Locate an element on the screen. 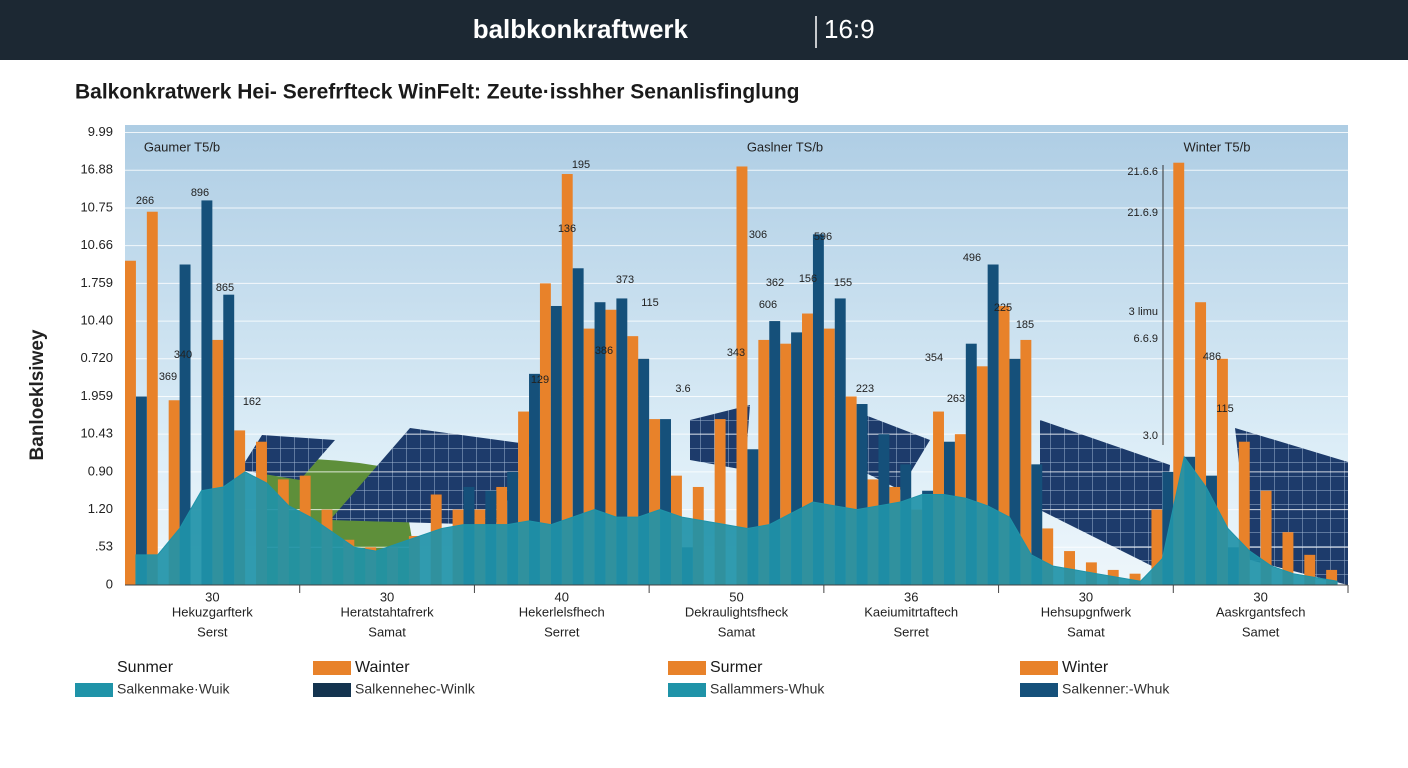 Image resolution: width=1408 pixels, height=768 pixels. annotation: 606 is located at coordinates (768, 305).